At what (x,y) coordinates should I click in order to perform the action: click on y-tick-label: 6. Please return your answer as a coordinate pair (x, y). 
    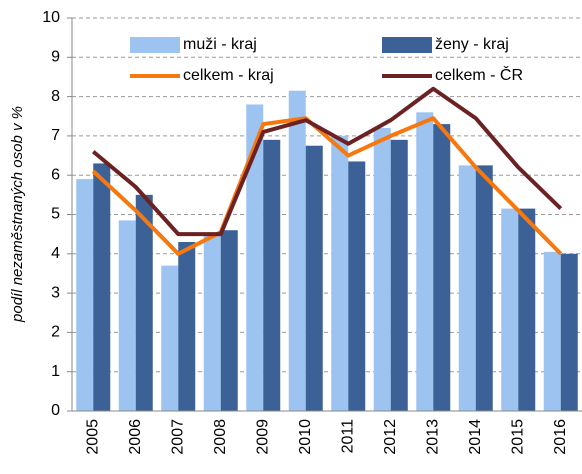
    Looking at the image, I should click on (55, 174).